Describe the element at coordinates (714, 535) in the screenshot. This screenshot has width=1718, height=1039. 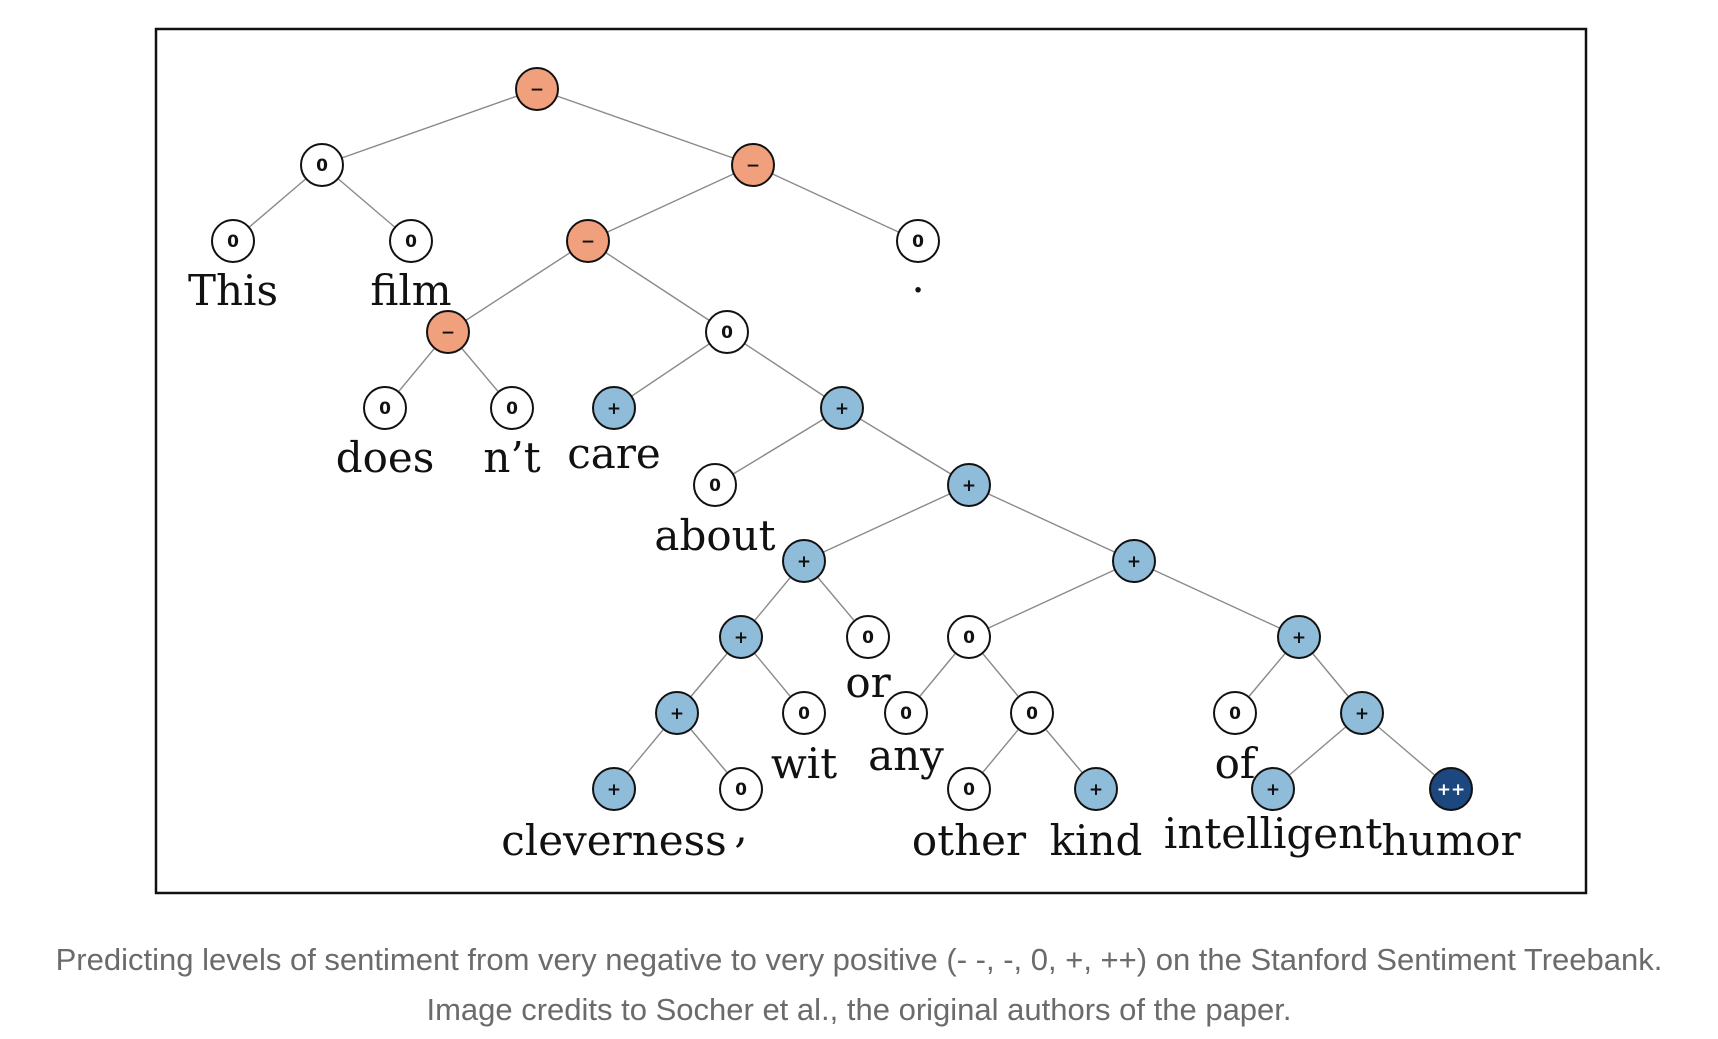
I see `word-label: about` at that location.